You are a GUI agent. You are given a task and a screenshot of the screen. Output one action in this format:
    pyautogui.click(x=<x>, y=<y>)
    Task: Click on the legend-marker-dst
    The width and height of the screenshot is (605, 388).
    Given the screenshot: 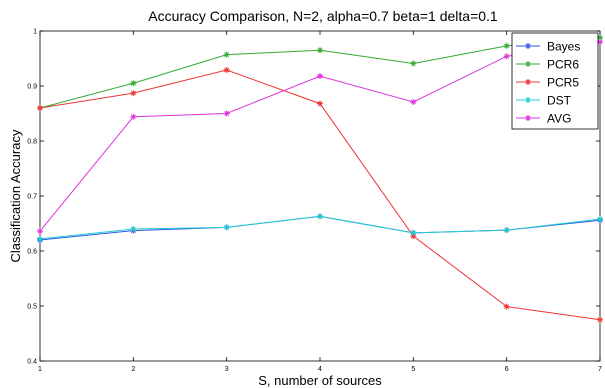 What is the action you would take?
    pyautogui.click(x=528, y=100)
    